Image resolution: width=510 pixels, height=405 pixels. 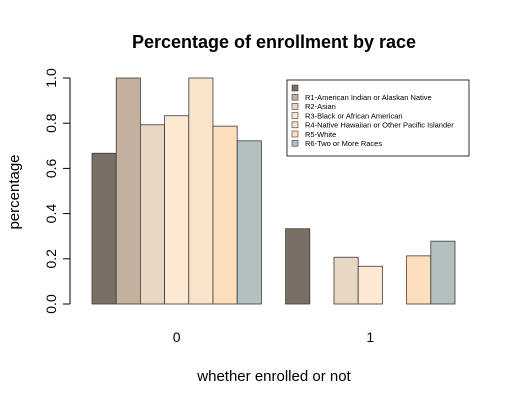 I want to click on legend-label: R5-White, so click(x=320, y=134).